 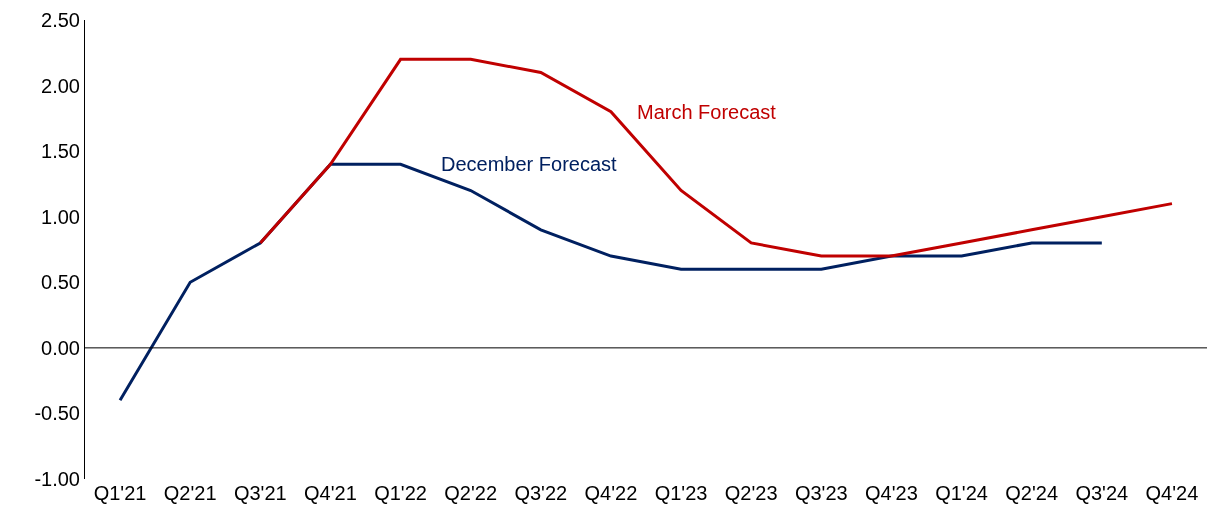 What do you see at coordinates (1102, 493) in the screenshot?
I see `x-tick-label: Q3'24` at bounding box center [1102, 493].